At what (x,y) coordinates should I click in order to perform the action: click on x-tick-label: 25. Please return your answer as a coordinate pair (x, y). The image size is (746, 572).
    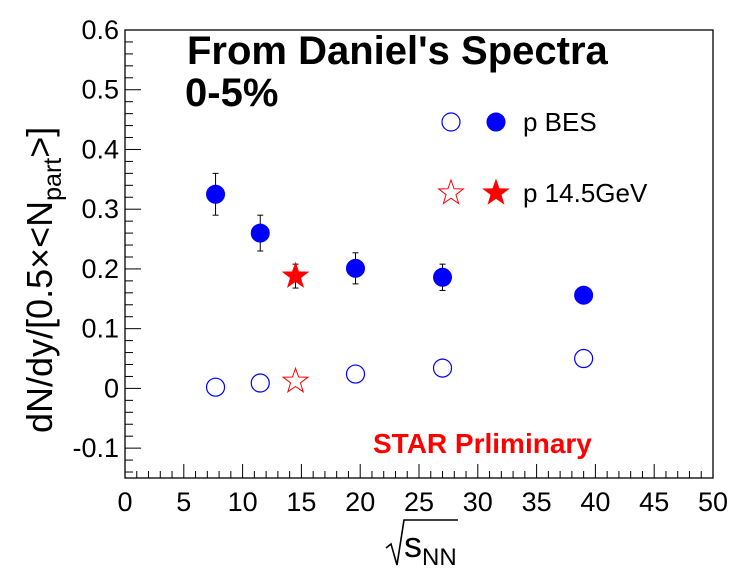
    Looking at the image, I should click on (419, 502).